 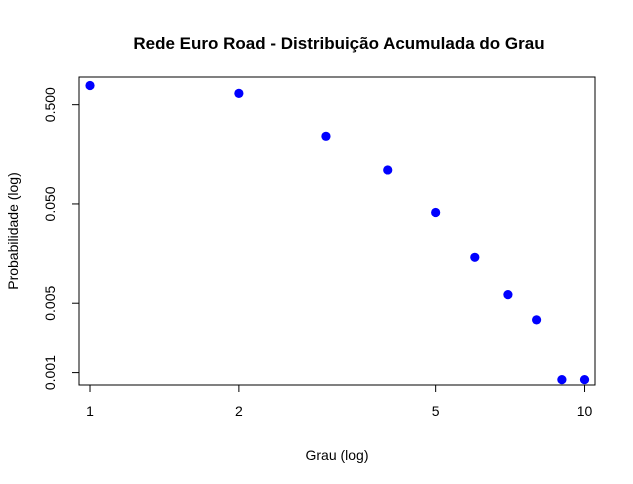 I want to click on y-tick-label: 0.500, so click(x=50, y=104).